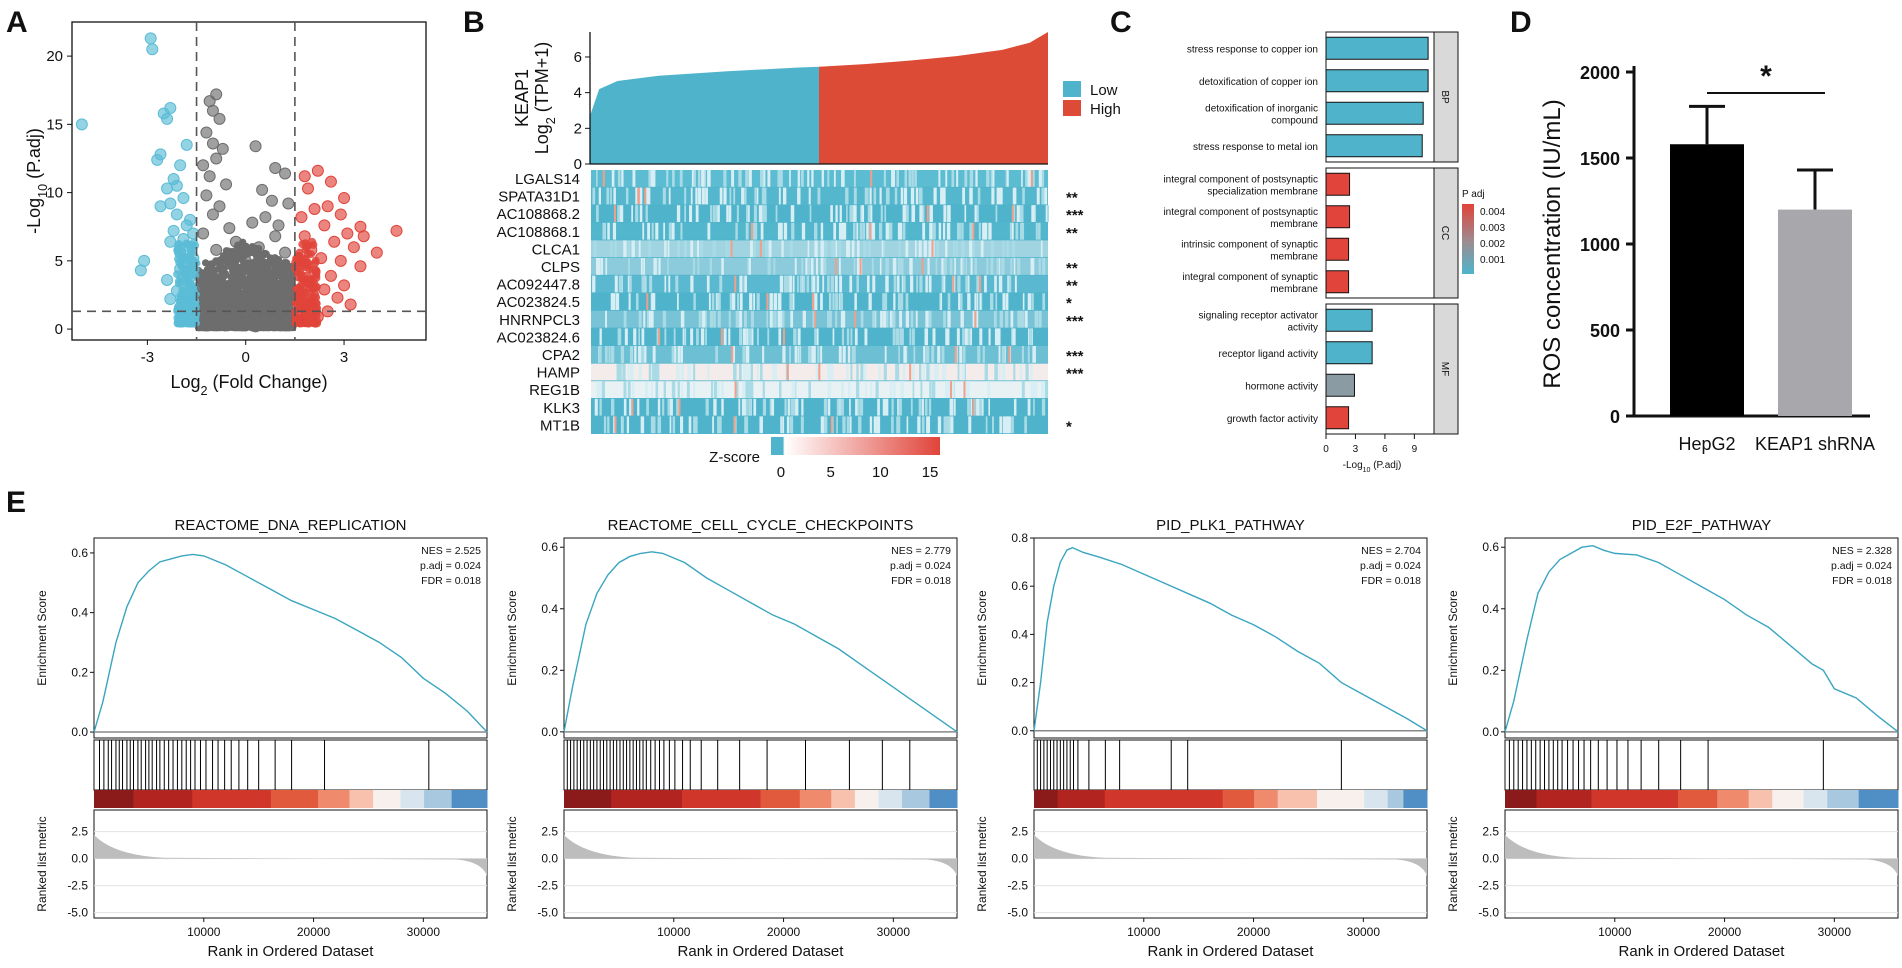 This screenshot has width=1902, height=968. I want to click on significance-mark: **, so click(1072, 286).